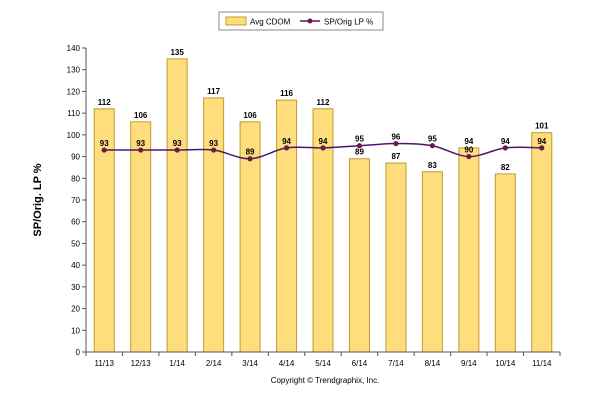 The image size is (600, 405). Describe the element at coordinates (359, 152) in the screenshot. I see `bar-value-label: 89` at that location.